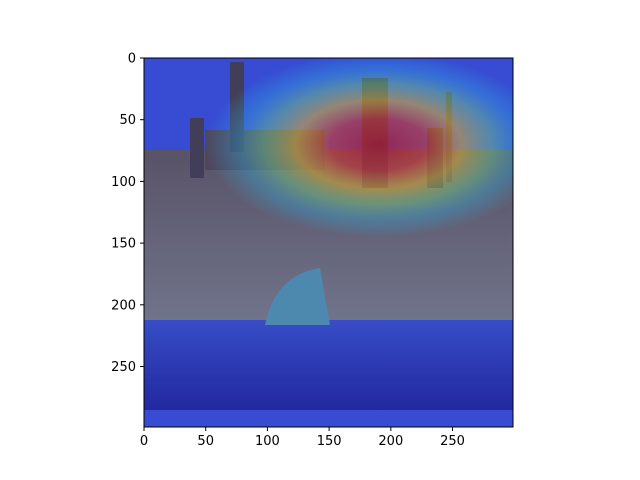 The height and width of the screenshot is (480, 640). Describe the element at coordinates (127, 213) in the screenshot. I see `y-axis-ticks: 0 50 100 150 200 250` at that location.